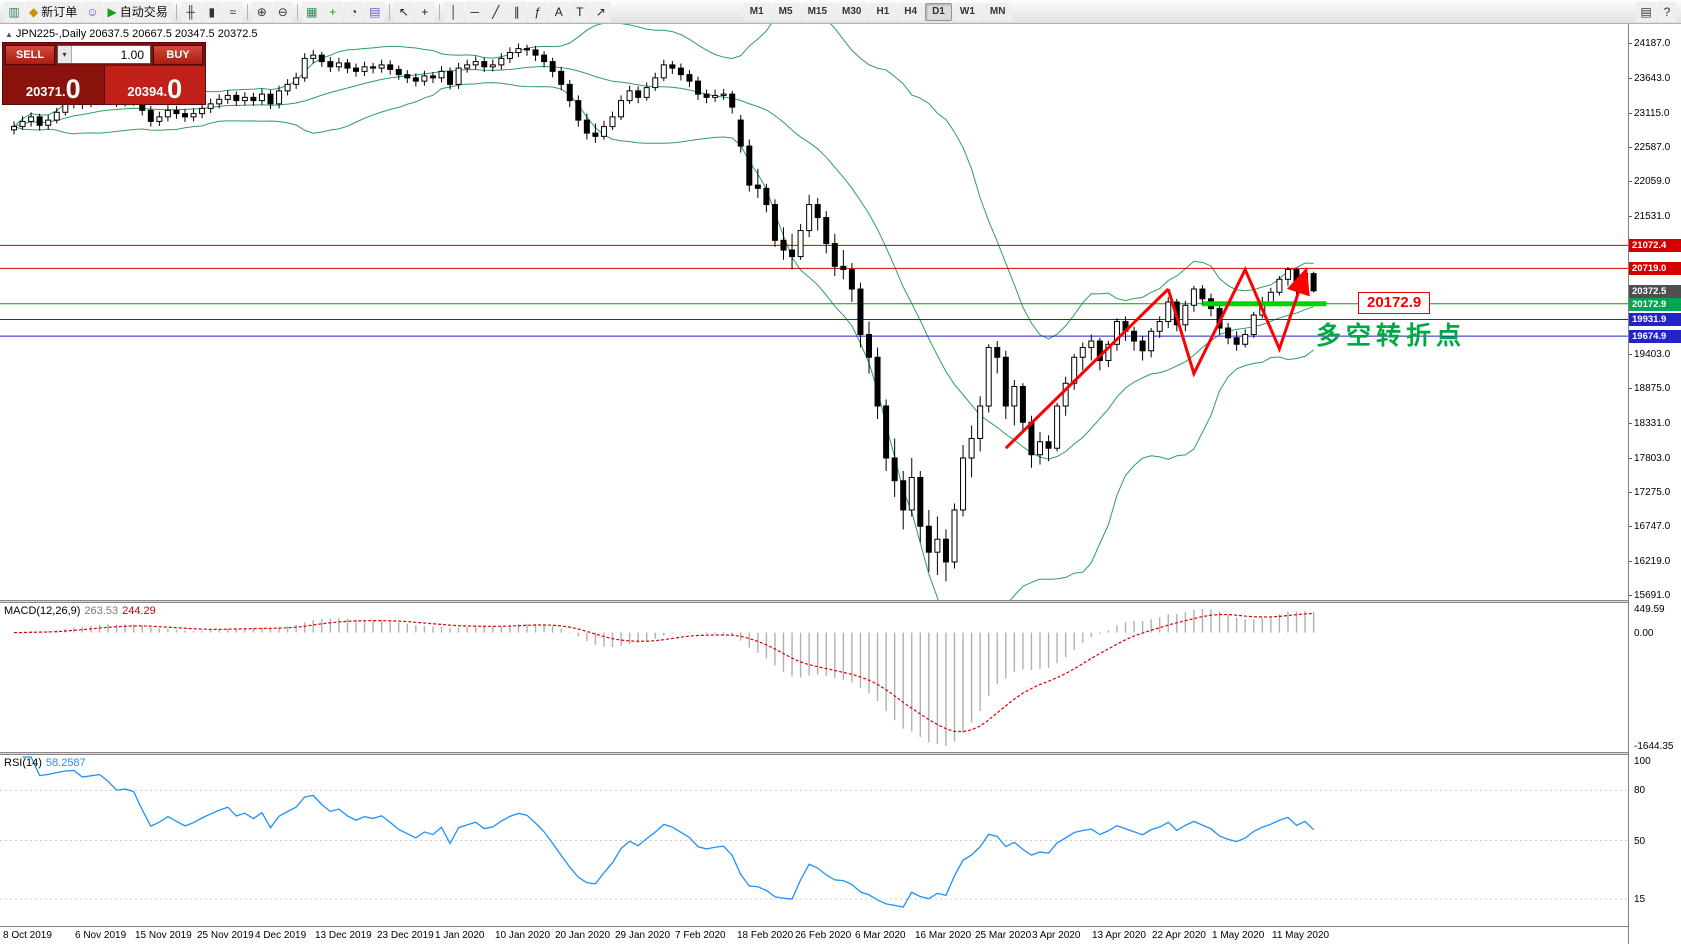  What do you see at coordinates (1652, 216) in the screenshot?
I see `price-axis-label: 21531.0` at bounding box center [1652, 216].